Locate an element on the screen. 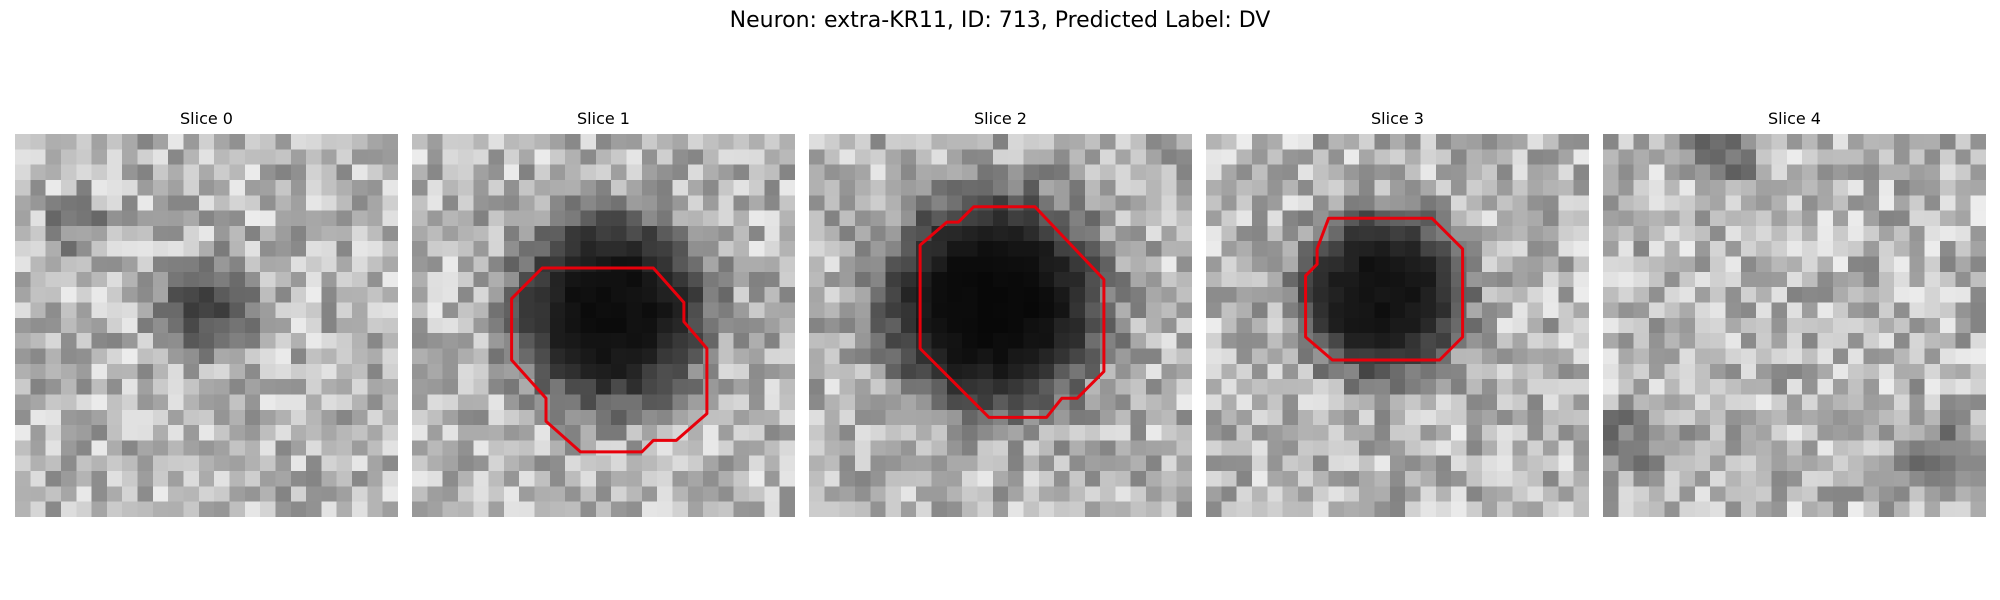  slice-panel-3: Slice 3 is located at coordinates (1397, 312).